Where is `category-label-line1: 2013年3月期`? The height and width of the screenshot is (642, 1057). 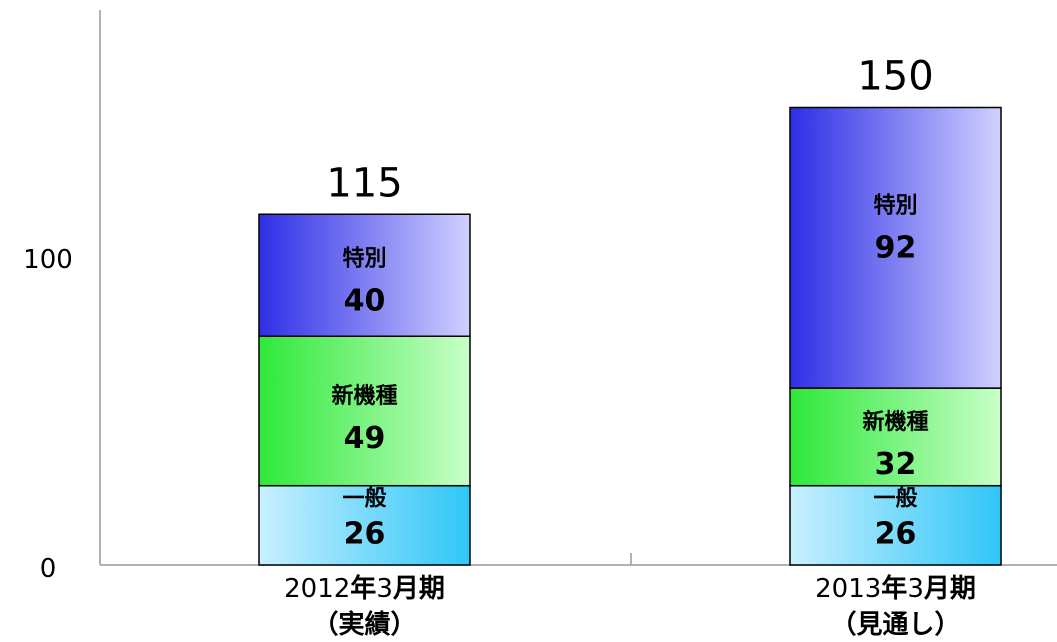
category-label-line1: 2013年3月期 is located at coordinates (895, 588).